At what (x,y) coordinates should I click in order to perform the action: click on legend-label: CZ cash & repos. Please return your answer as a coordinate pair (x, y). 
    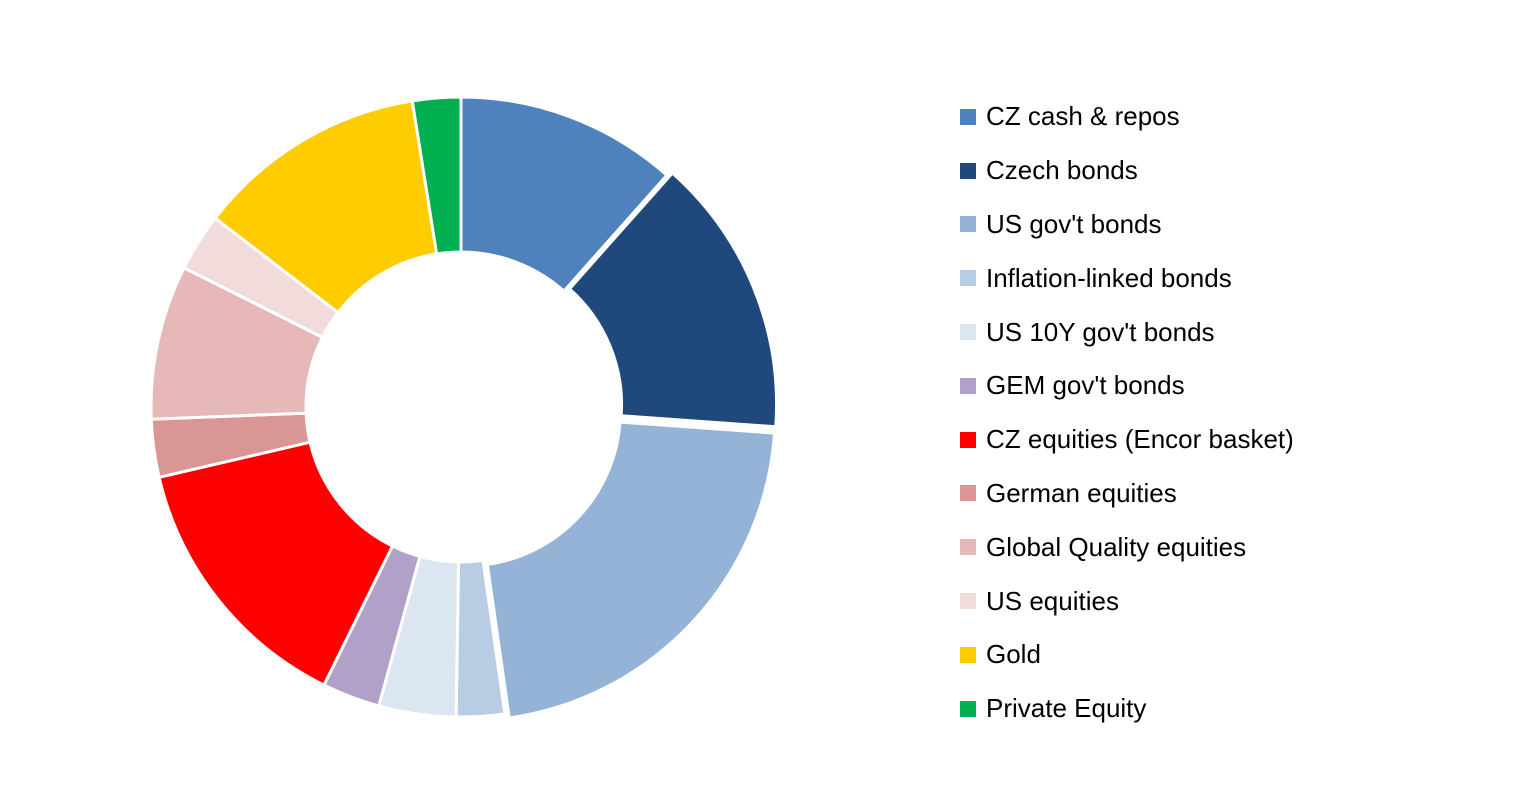
    Looking at the image, I should click on (1083, 116).